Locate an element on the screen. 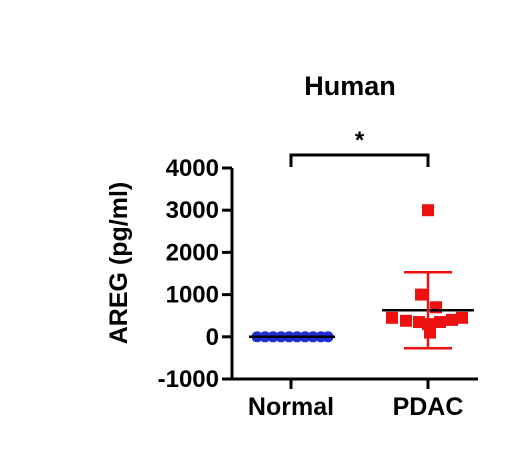 Image resolution: width=527 pixels, height=464 pixels. x-tick-label: PDAC is located at coordinates (428, 407).